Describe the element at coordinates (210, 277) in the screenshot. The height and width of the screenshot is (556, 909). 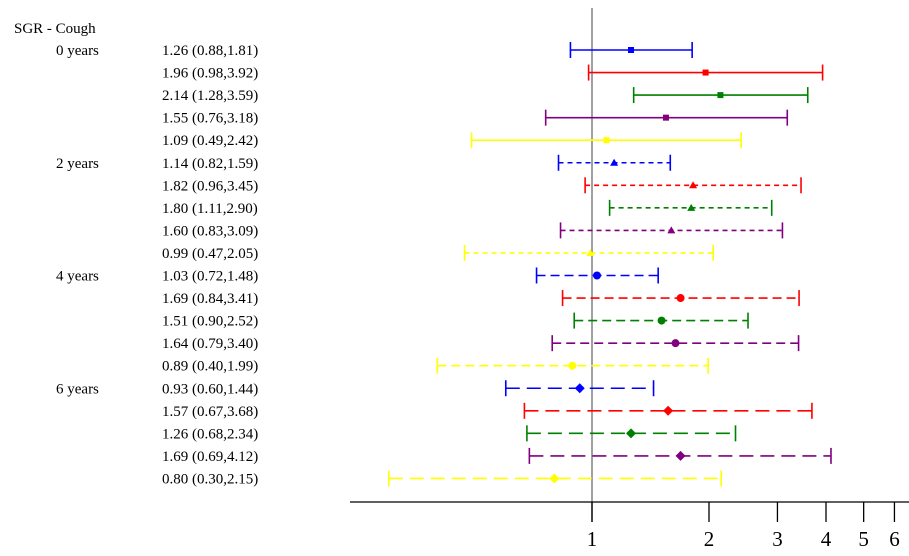
I see `estimate-ci-text: 1.03 (0.72,1.48)` at that location.